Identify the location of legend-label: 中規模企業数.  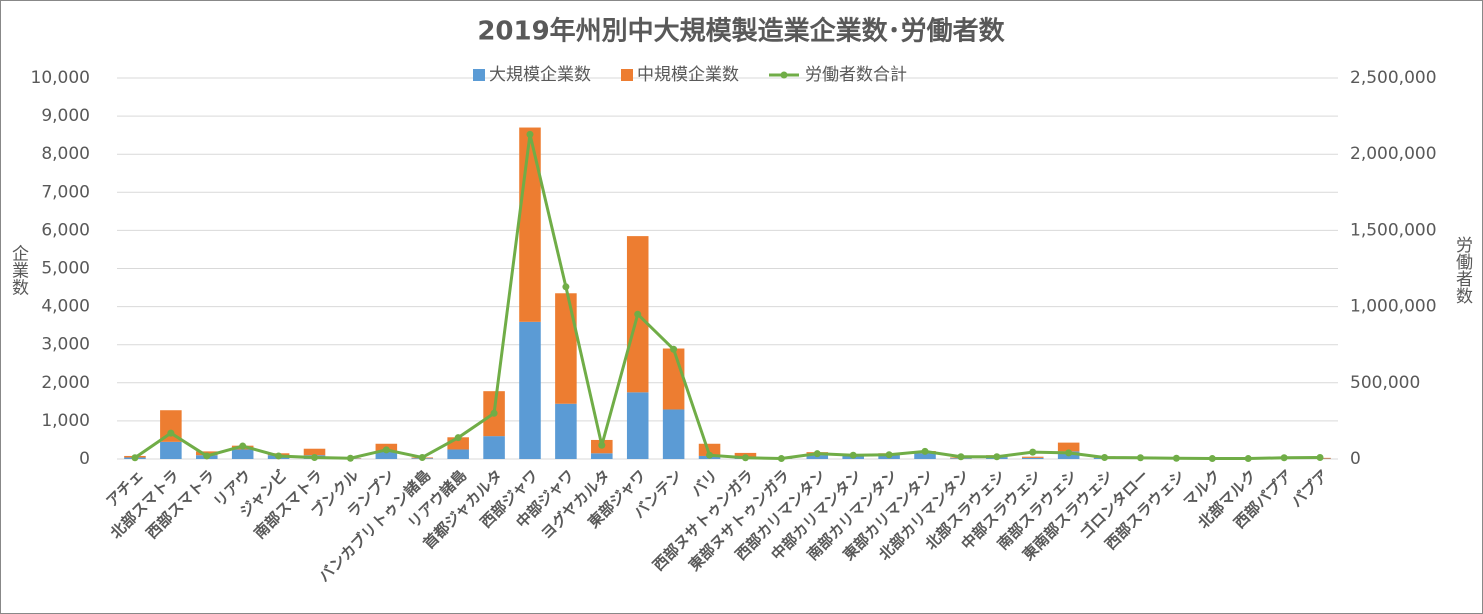
(688, 75).